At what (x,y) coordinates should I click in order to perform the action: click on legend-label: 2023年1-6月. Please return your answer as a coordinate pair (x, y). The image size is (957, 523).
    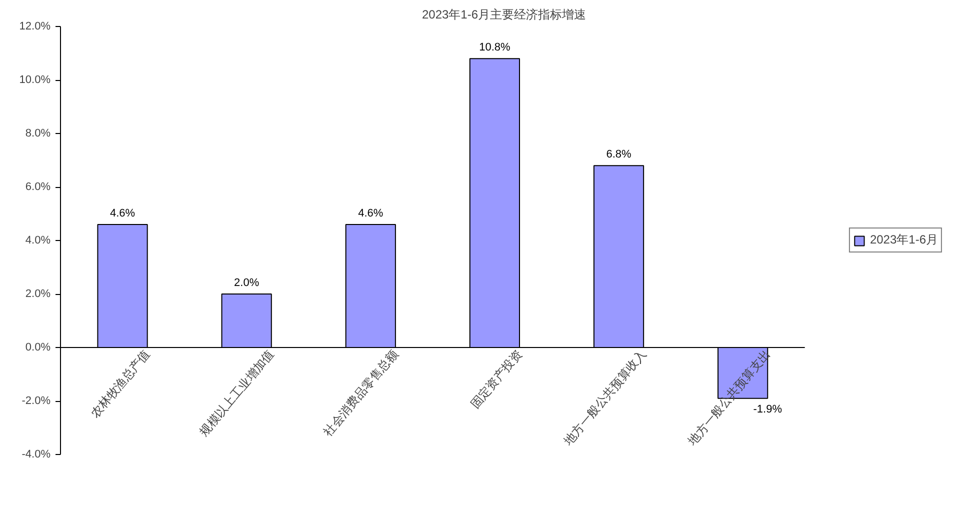
    Looking at the image, I should click on (904, 240).